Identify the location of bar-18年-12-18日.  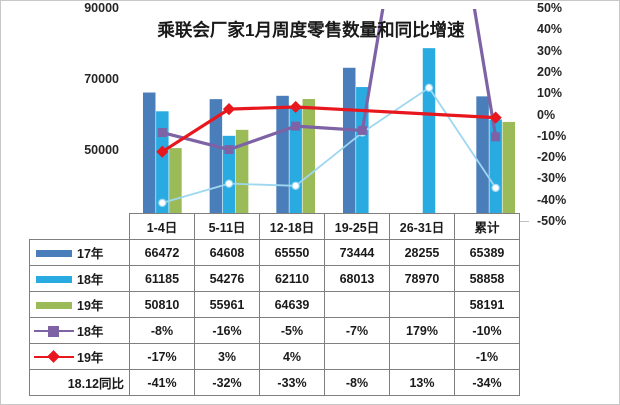
(295, 165).